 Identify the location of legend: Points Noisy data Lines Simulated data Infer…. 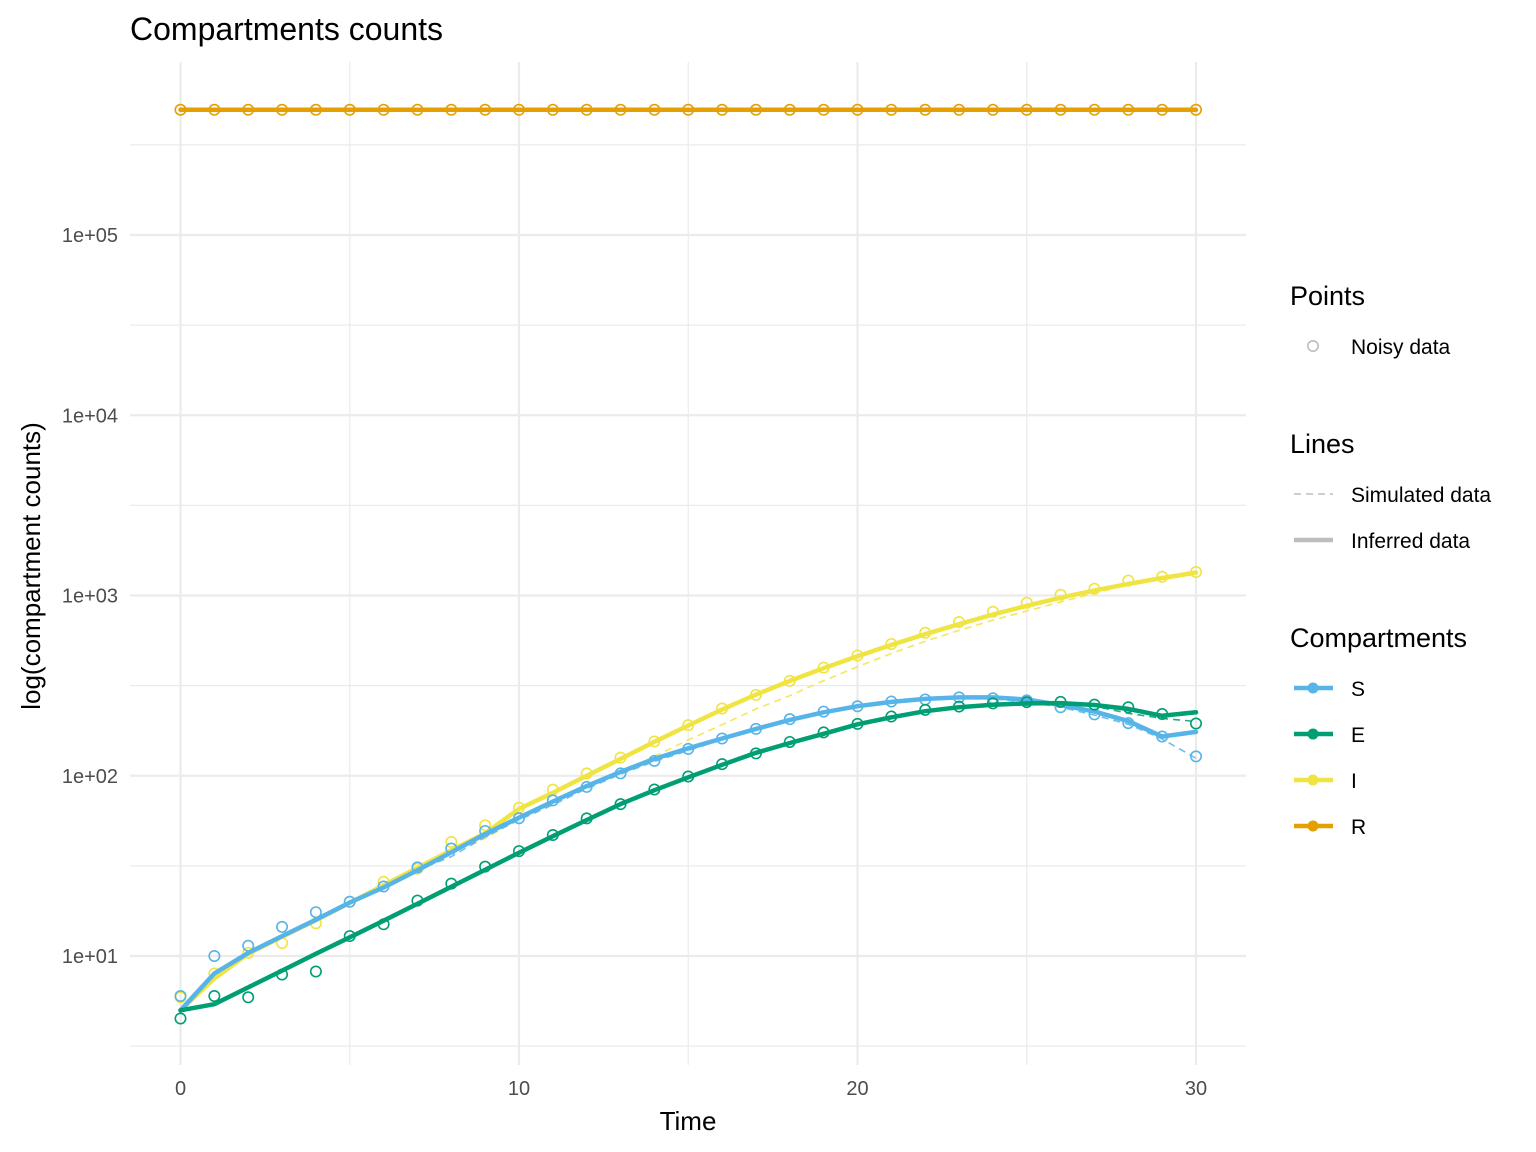
(1390, 560).